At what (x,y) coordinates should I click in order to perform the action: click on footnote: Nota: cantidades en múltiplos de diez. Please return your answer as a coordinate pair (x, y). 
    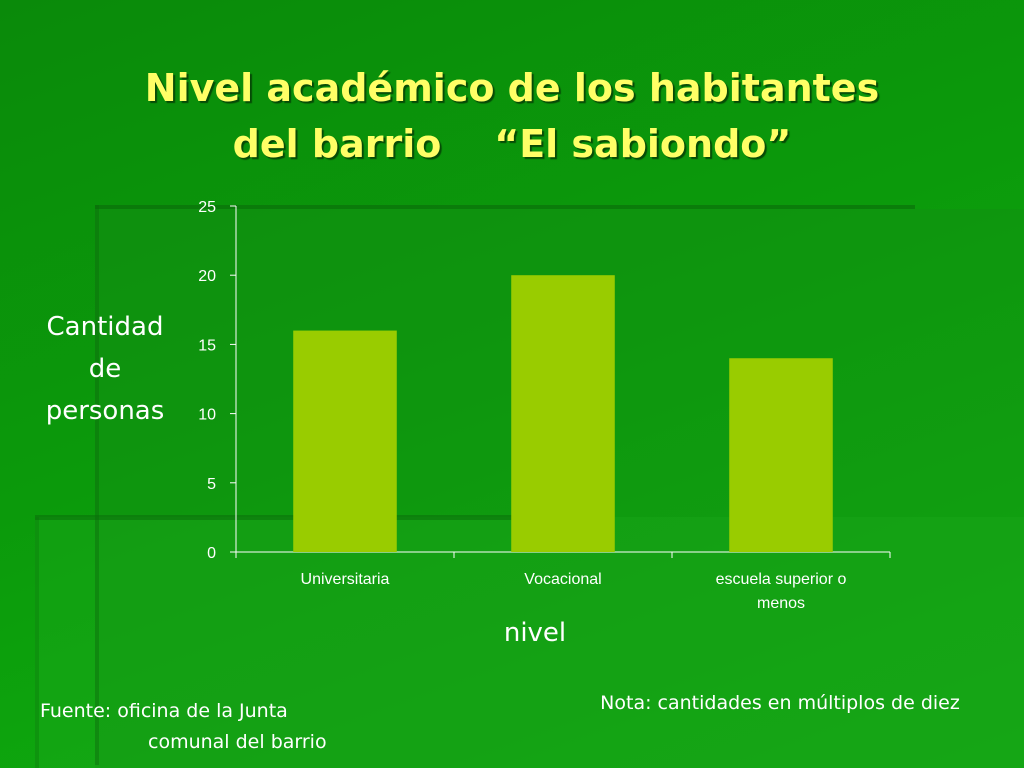
    Looking at the image, I should click on (780, 703).